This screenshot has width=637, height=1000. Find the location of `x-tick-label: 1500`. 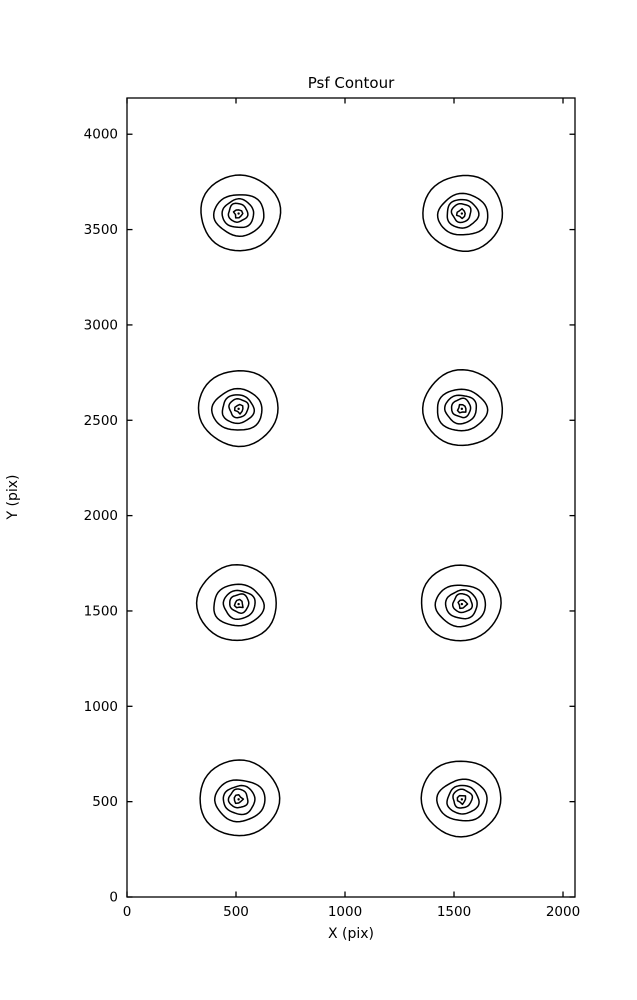

x-tick-label: 1500 is located at coordinates (454, 912).